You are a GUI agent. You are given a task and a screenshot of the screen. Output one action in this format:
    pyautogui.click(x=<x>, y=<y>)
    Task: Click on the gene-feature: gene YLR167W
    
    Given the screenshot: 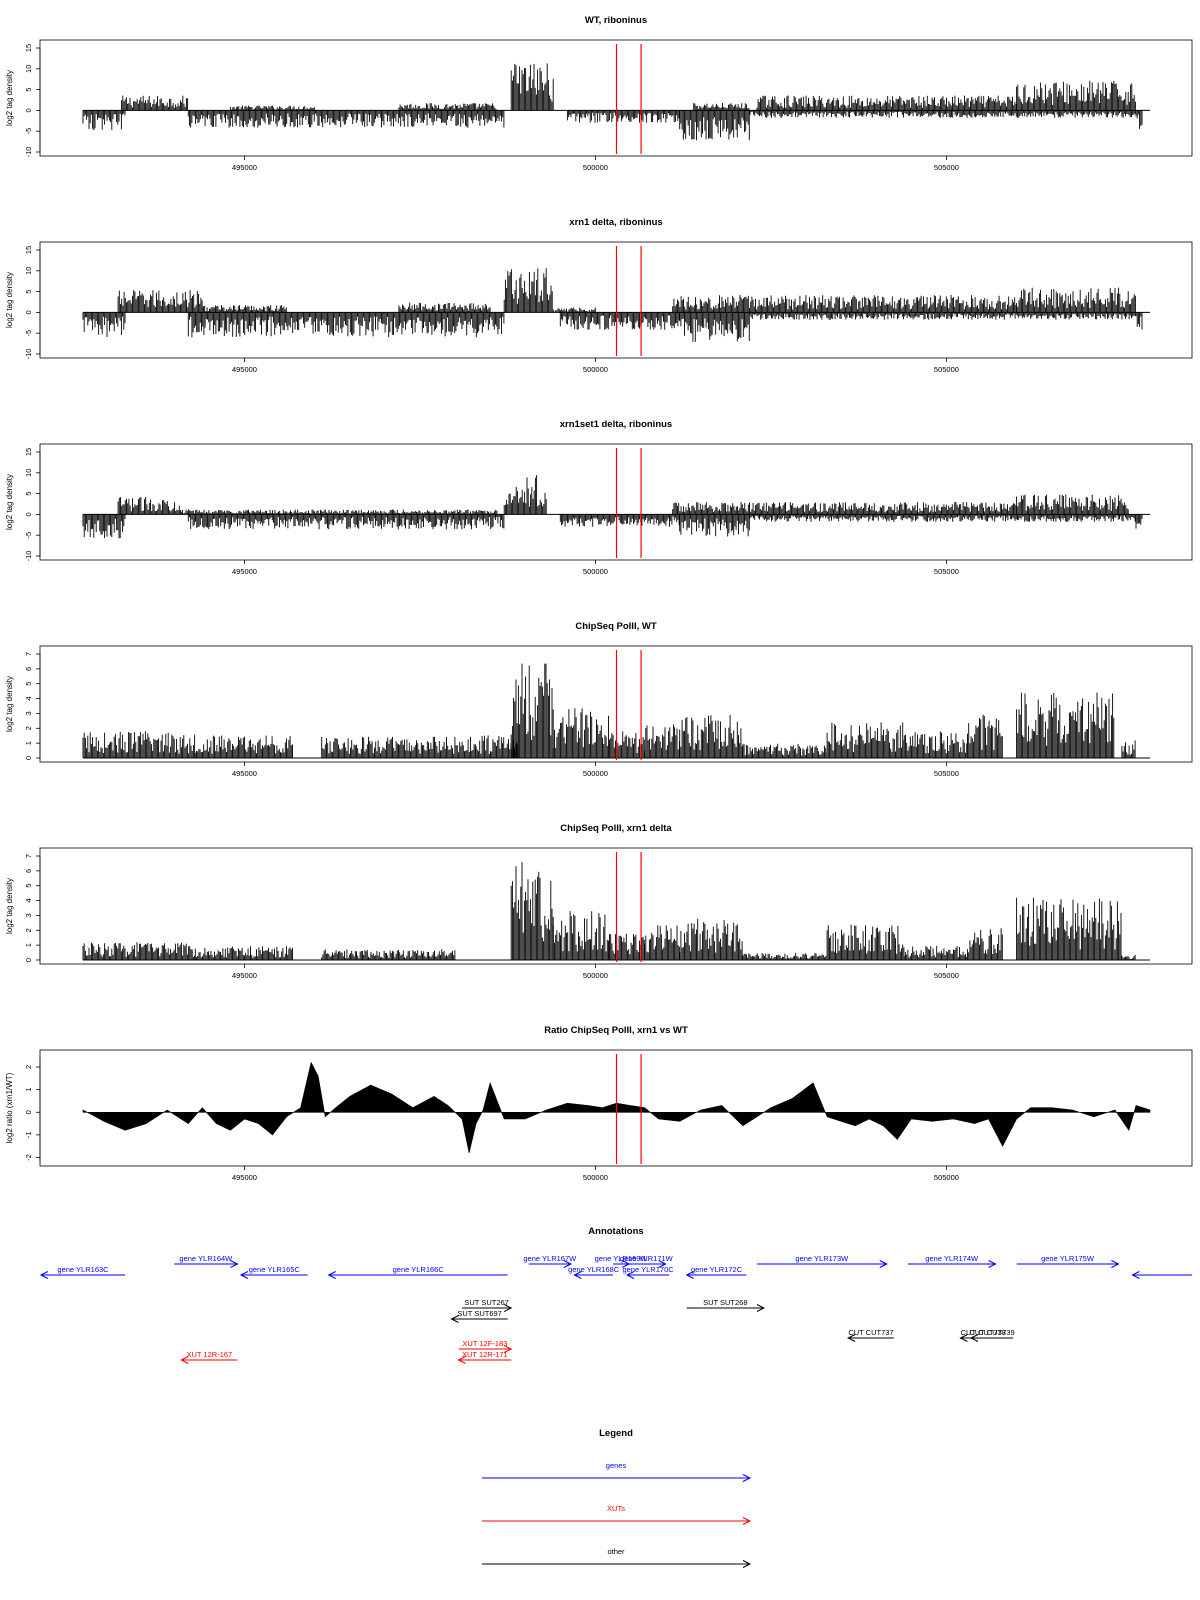 What is the action you would take?
    pyautogui.click(x=550, y=1261)
    